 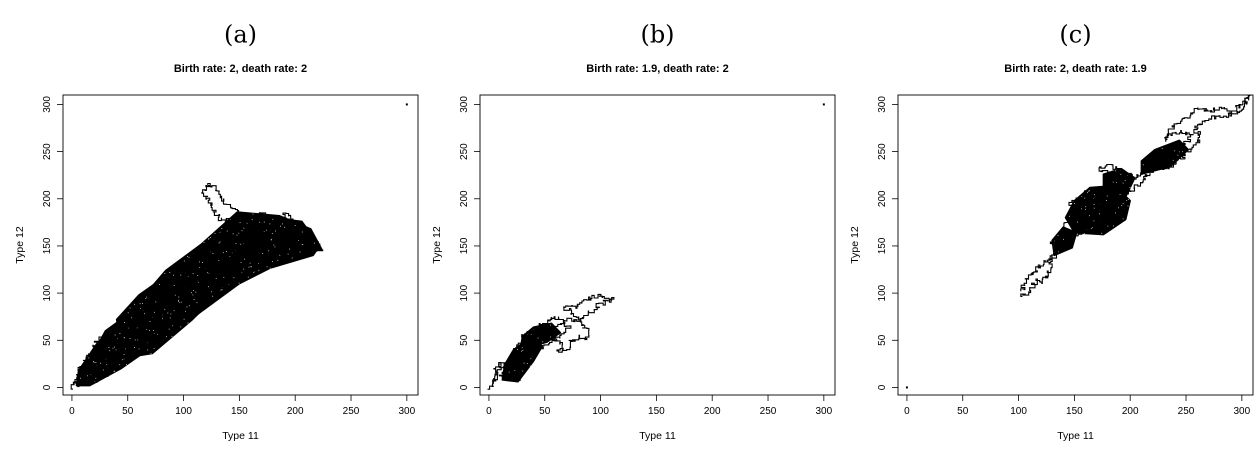 I want to click on panel-label: (b), so click(x=657, y=35).